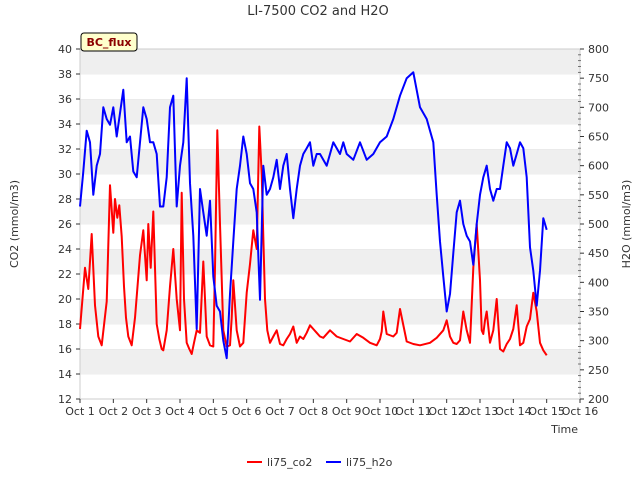 This screenshot has height=480, width=640. I want to click on y-right-tick-label: 200, so click(598, 399).